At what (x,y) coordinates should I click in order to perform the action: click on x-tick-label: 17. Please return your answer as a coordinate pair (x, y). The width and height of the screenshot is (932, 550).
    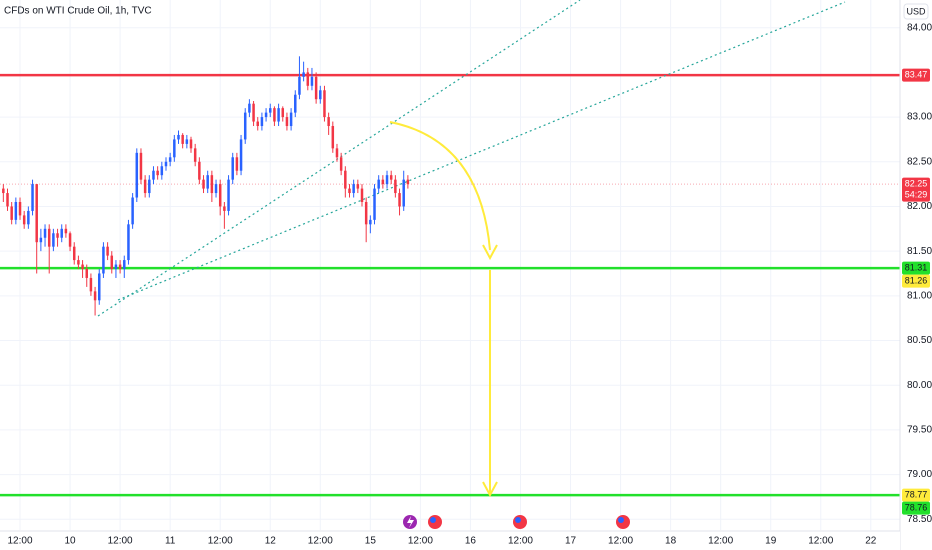
    Looking at the image, I should click on (571, 541).